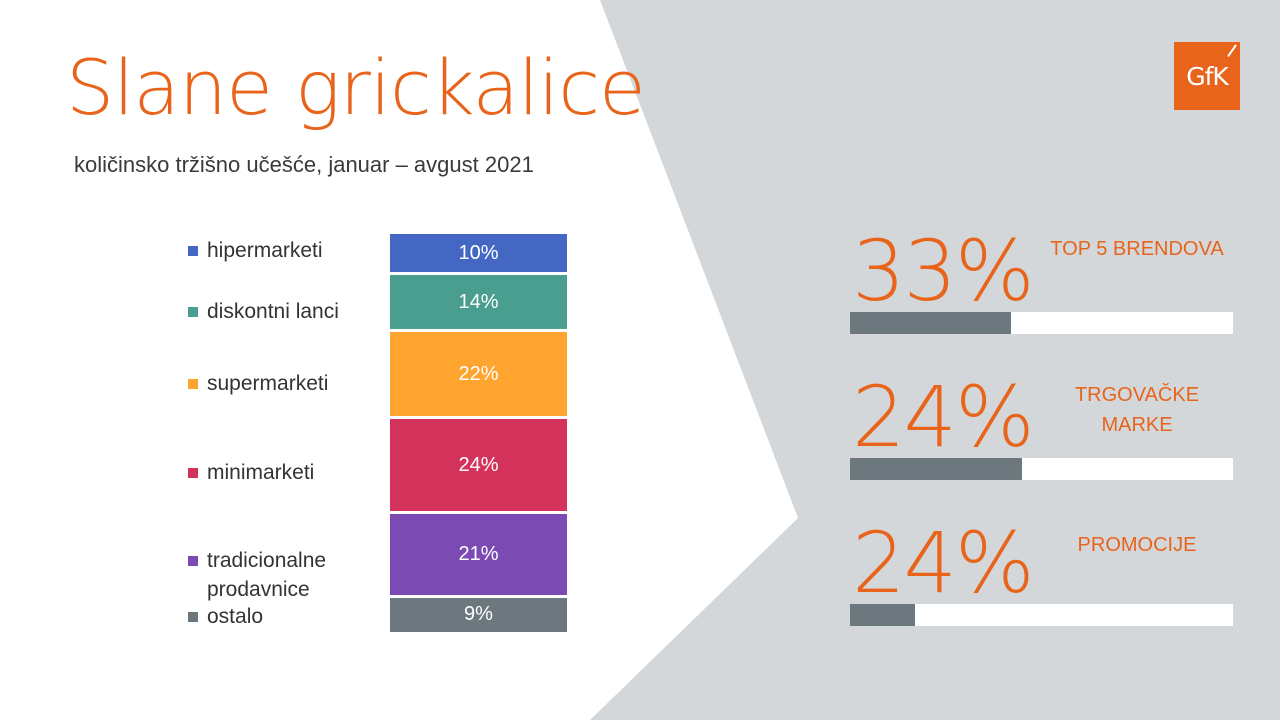 The width and height of the screenshot is (1280, 720). What do you see at coordinates (943, 271) in the screenshot?
I see `kpi-value: 33%` at bounding box center [943, 271].